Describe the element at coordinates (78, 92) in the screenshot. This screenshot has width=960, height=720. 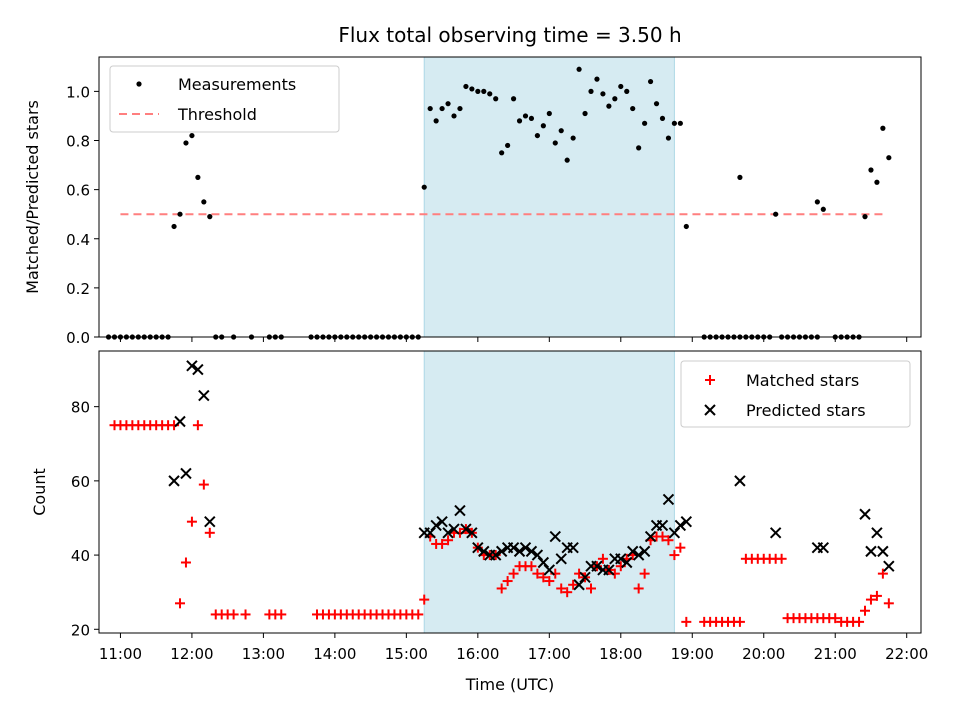
I see `top-y-tick-label: 1.0` at that location.